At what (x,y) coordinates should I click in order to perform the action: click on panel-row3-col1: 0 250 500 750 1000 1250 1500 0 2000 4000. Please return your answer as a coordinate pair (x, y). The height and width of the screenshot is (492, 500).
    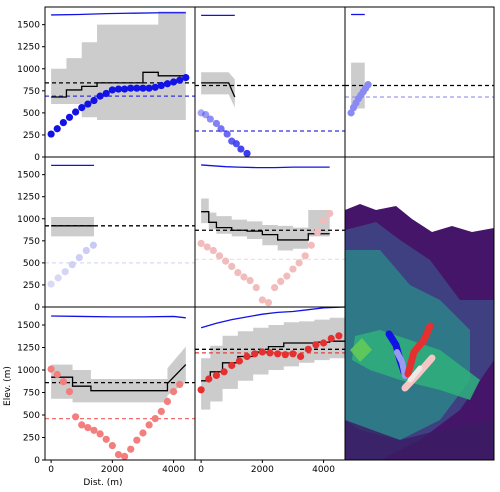
    Looking at the image, I should click on (106, 390).